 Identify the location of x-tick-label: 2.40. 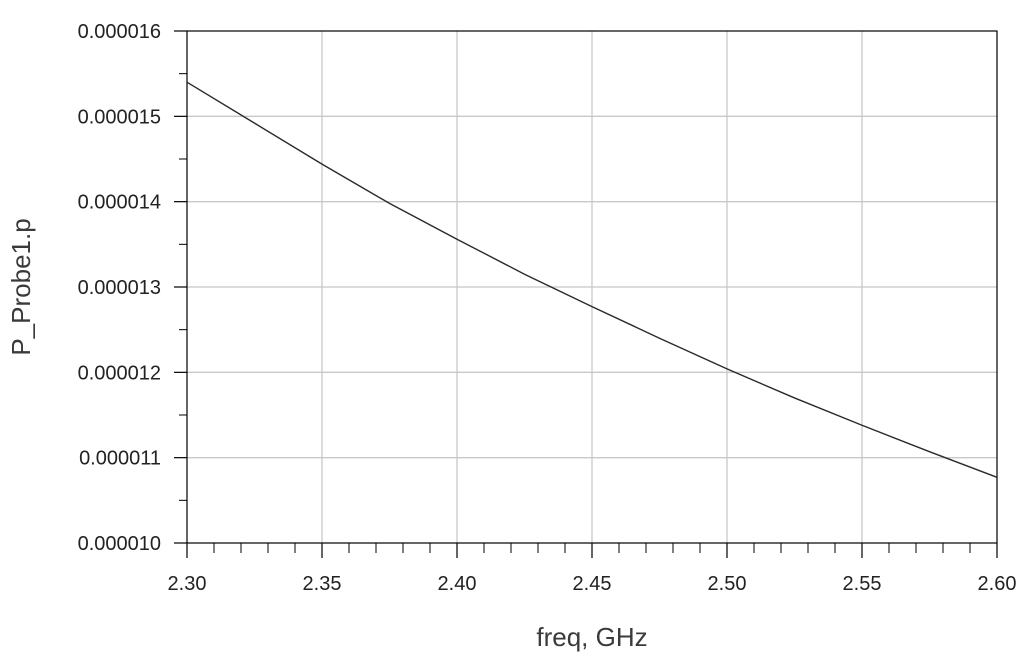
(457, 584).